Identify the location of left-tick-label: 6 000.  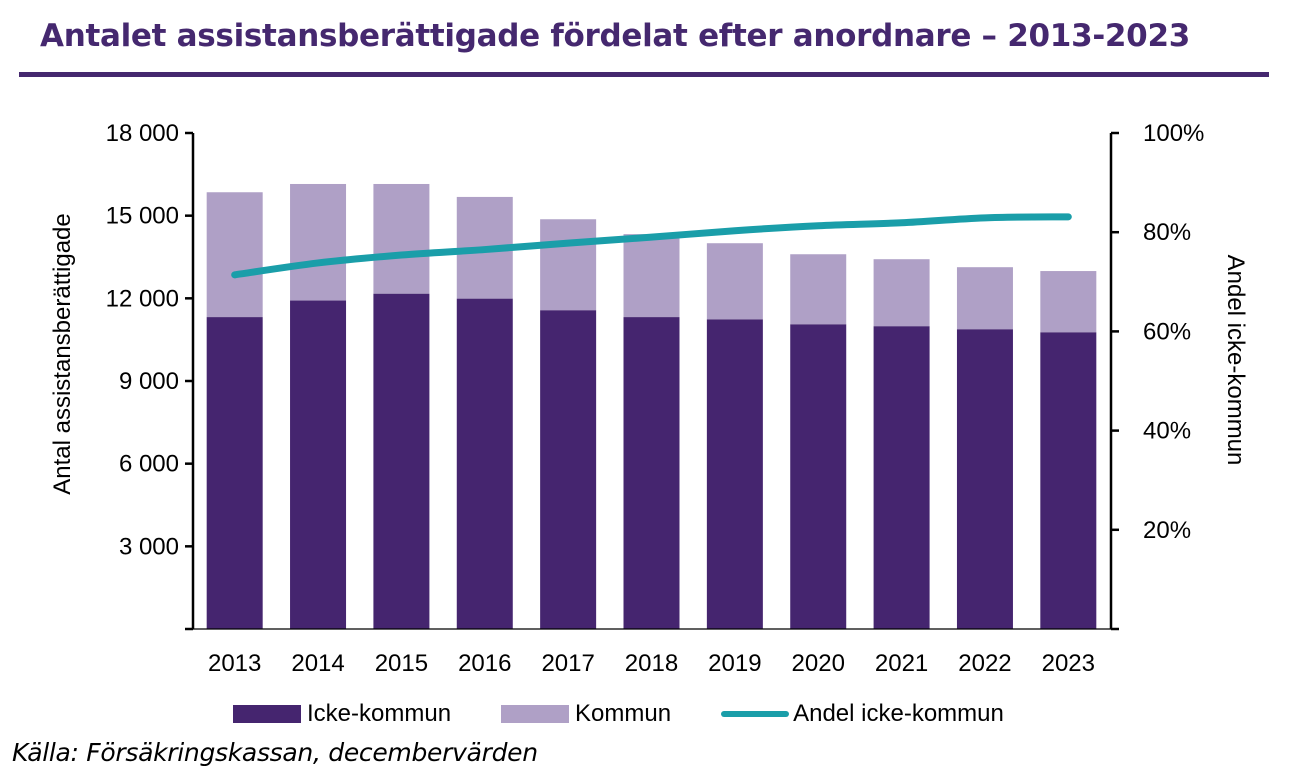
(149, 464).